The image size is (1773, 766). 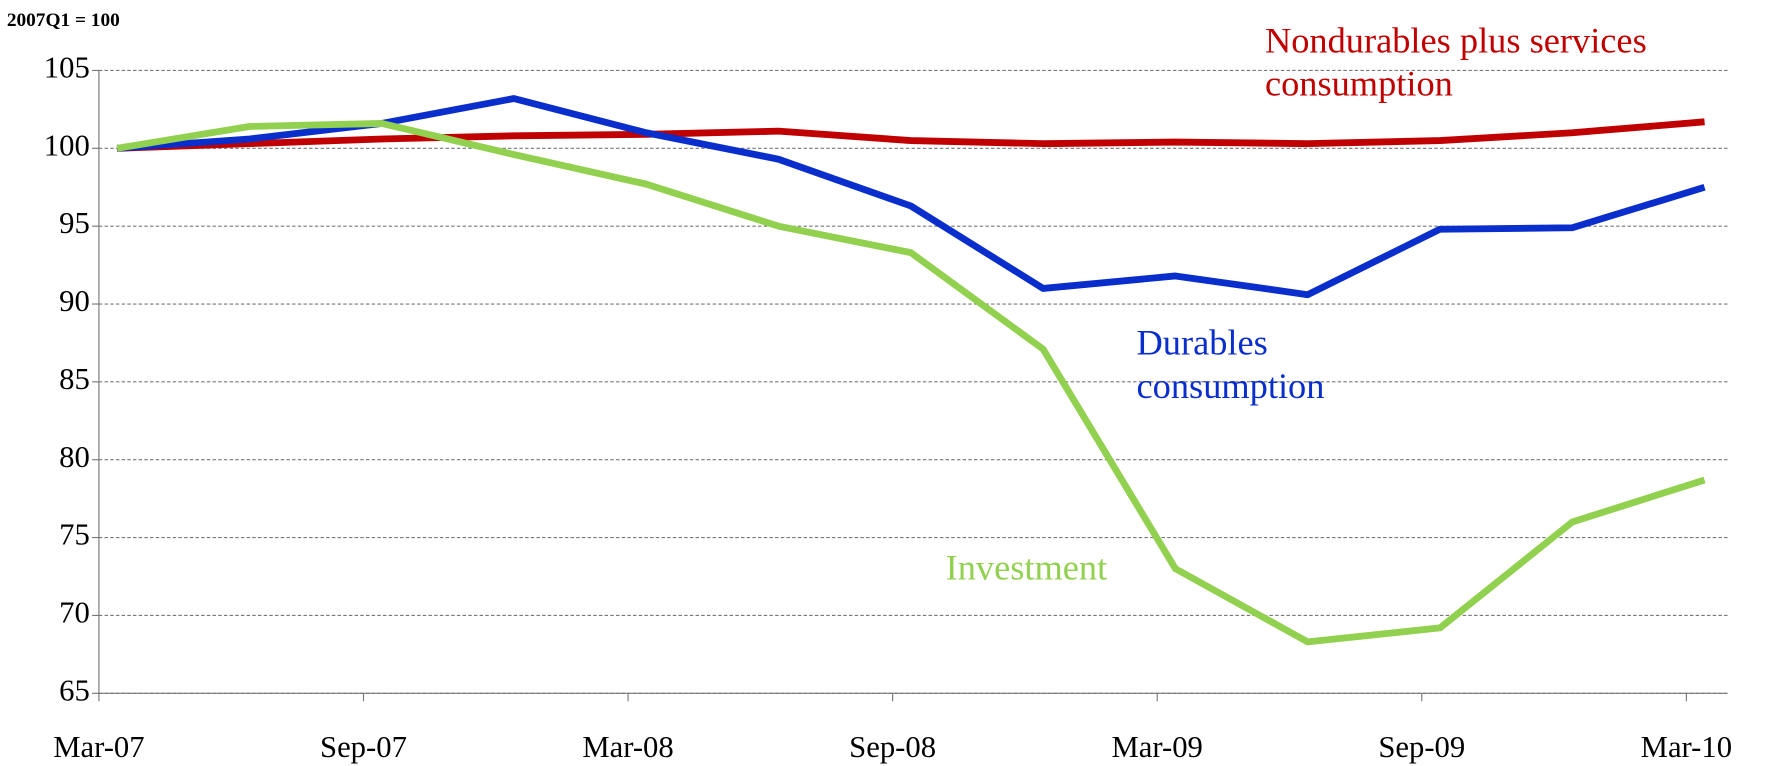 What do you see at coordinates (74, 612) in the screenshot?
I see `y-tick-label: 70` at bounding box center [74, 612].